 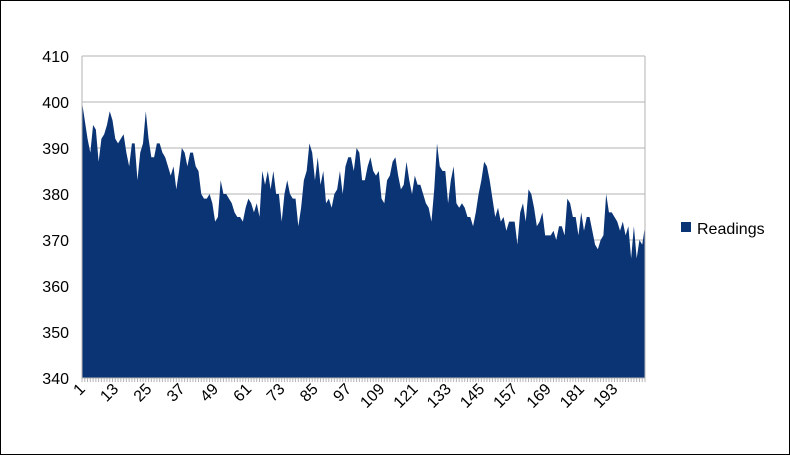 I want to click on y-axis-tick-labels: 340 350 360 370 380 390 400 410, so click(x=55, y=218).